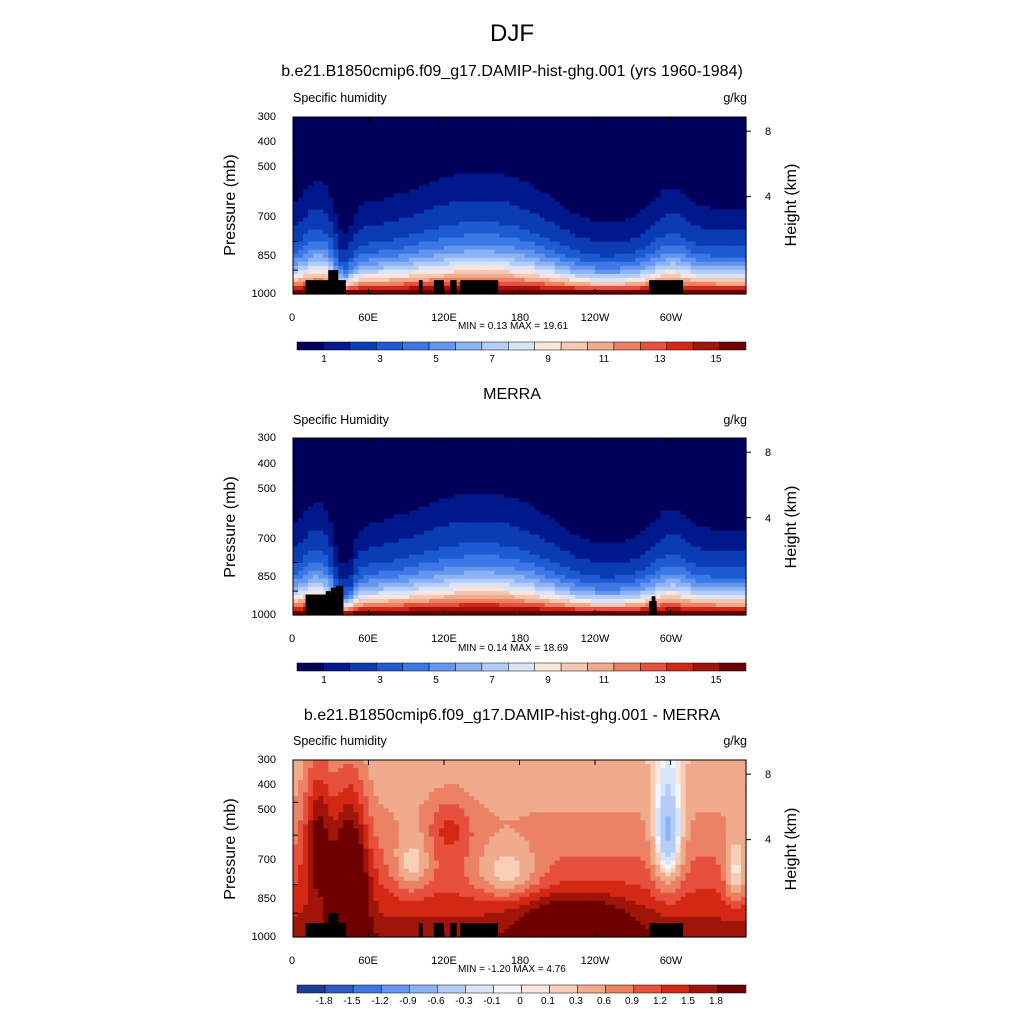 Image resolution: width=1024 pixels, height=1024 pixels. I want to click on terrain-block, so click(325, 287).